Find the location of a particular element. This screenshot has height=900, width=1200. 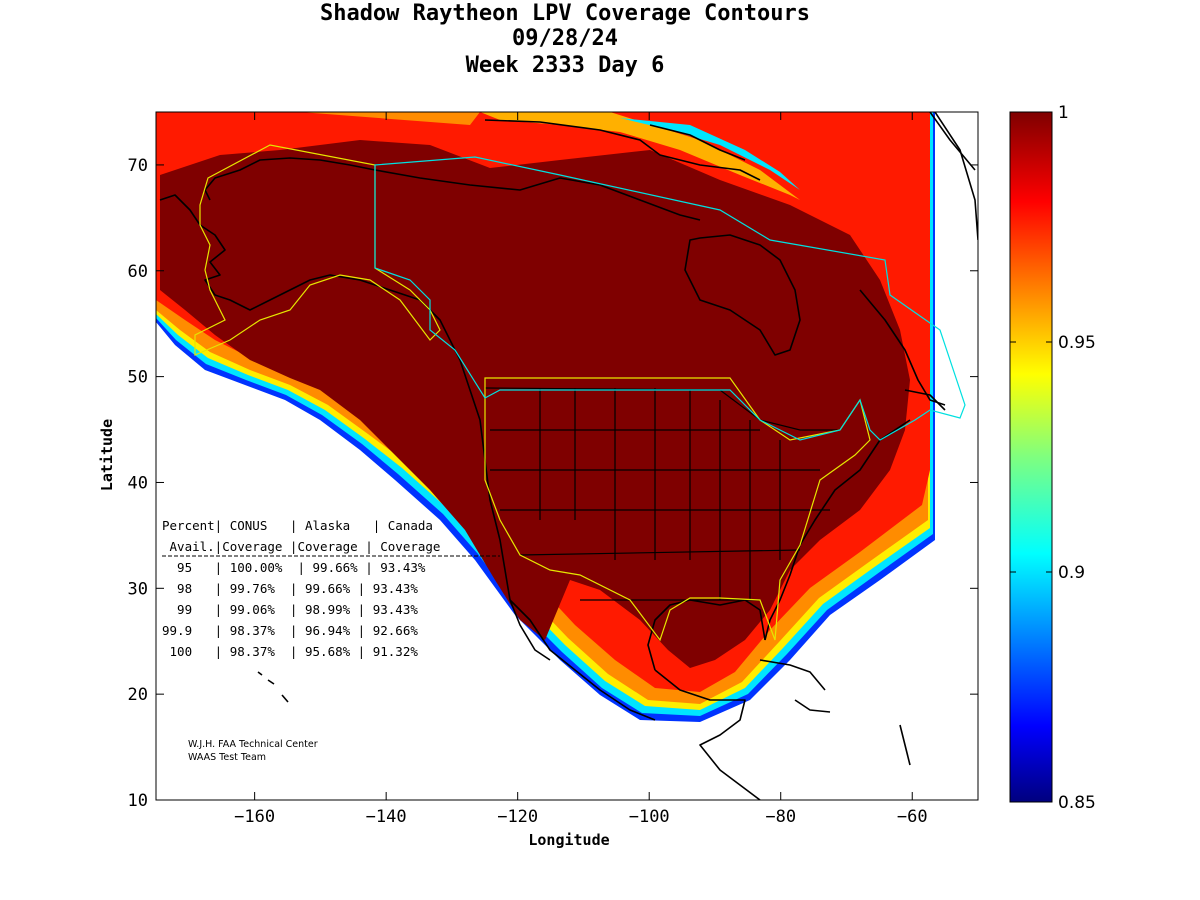

y-tick-label: 40 is located at coordinates (138, 483).